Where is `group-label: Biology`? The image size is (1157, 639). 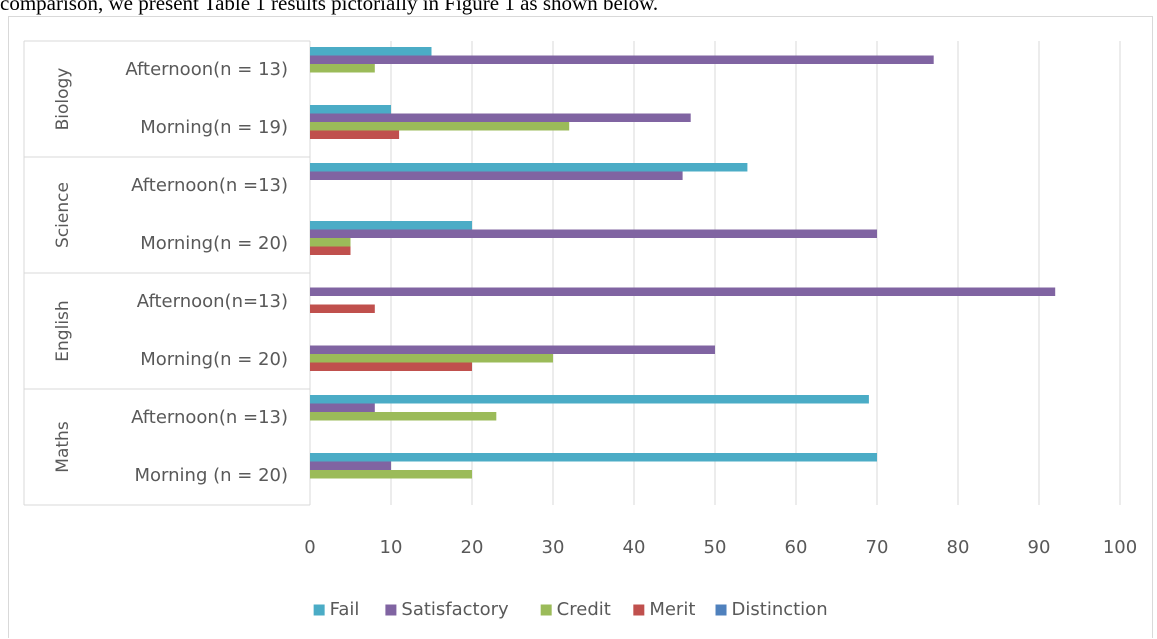 group-label: Biology is located at coordinates (63, 99).